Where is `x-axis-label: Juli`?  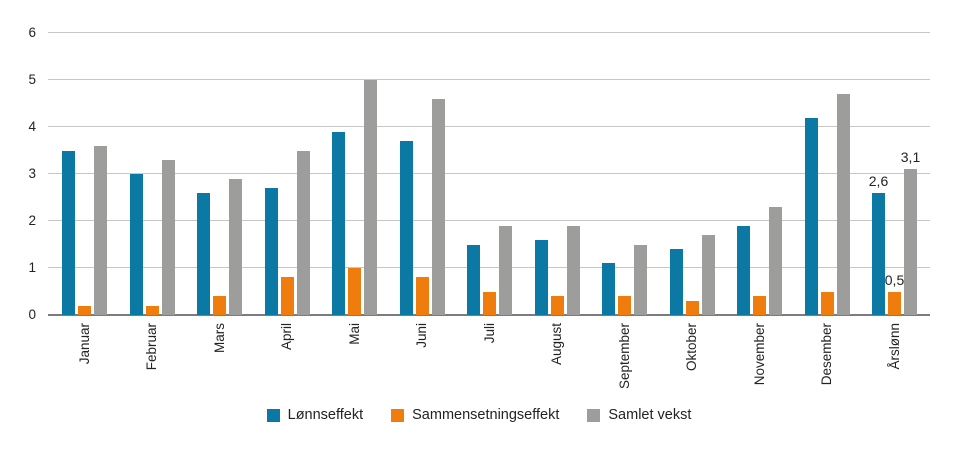 x-axis-label: Juli is located at coordinates (489, 333).